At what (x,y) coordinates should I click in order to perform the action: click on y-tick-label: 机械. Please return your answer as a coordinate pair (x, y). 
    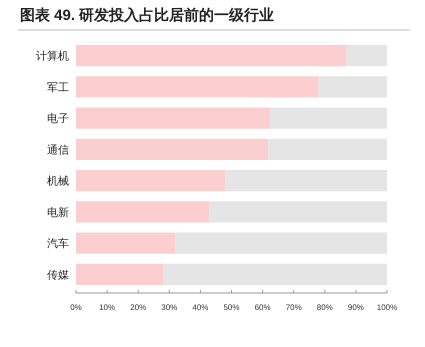
    Looking at the image, I should click on (58, 181).